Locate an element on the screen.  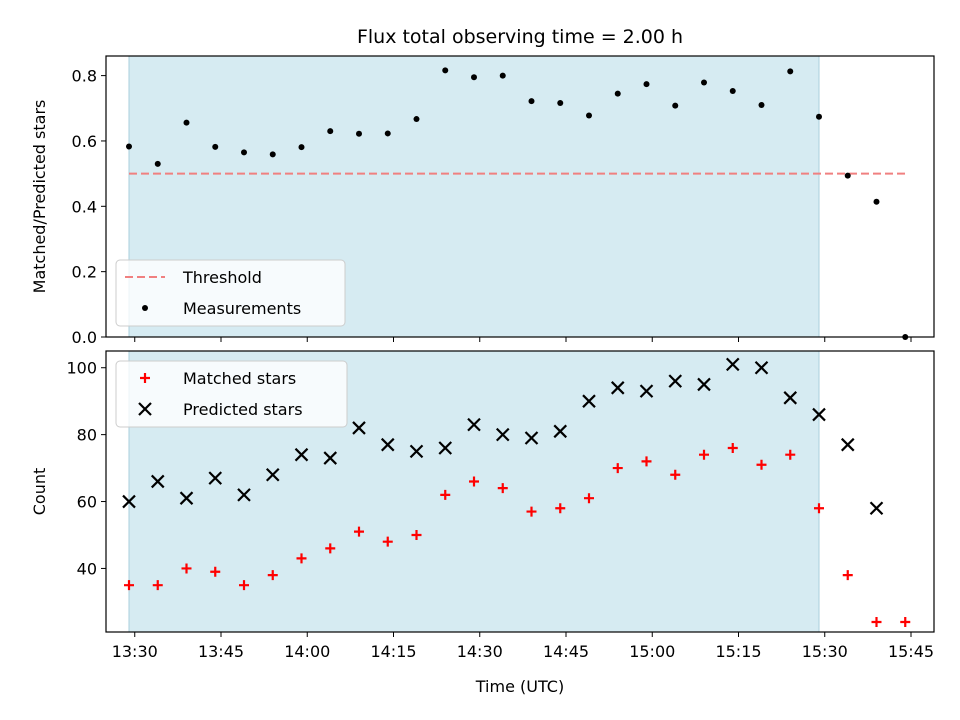
legend-box is located at coordinates (231, 394).